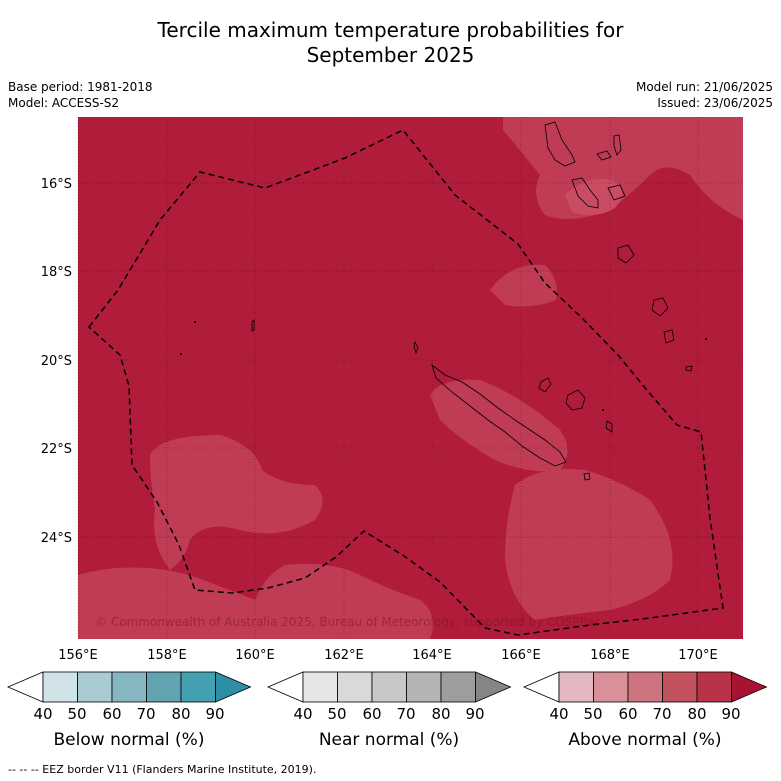 The height and width of the screenshot is (781, 781). I want to click on small-islets, so click(443, 366).